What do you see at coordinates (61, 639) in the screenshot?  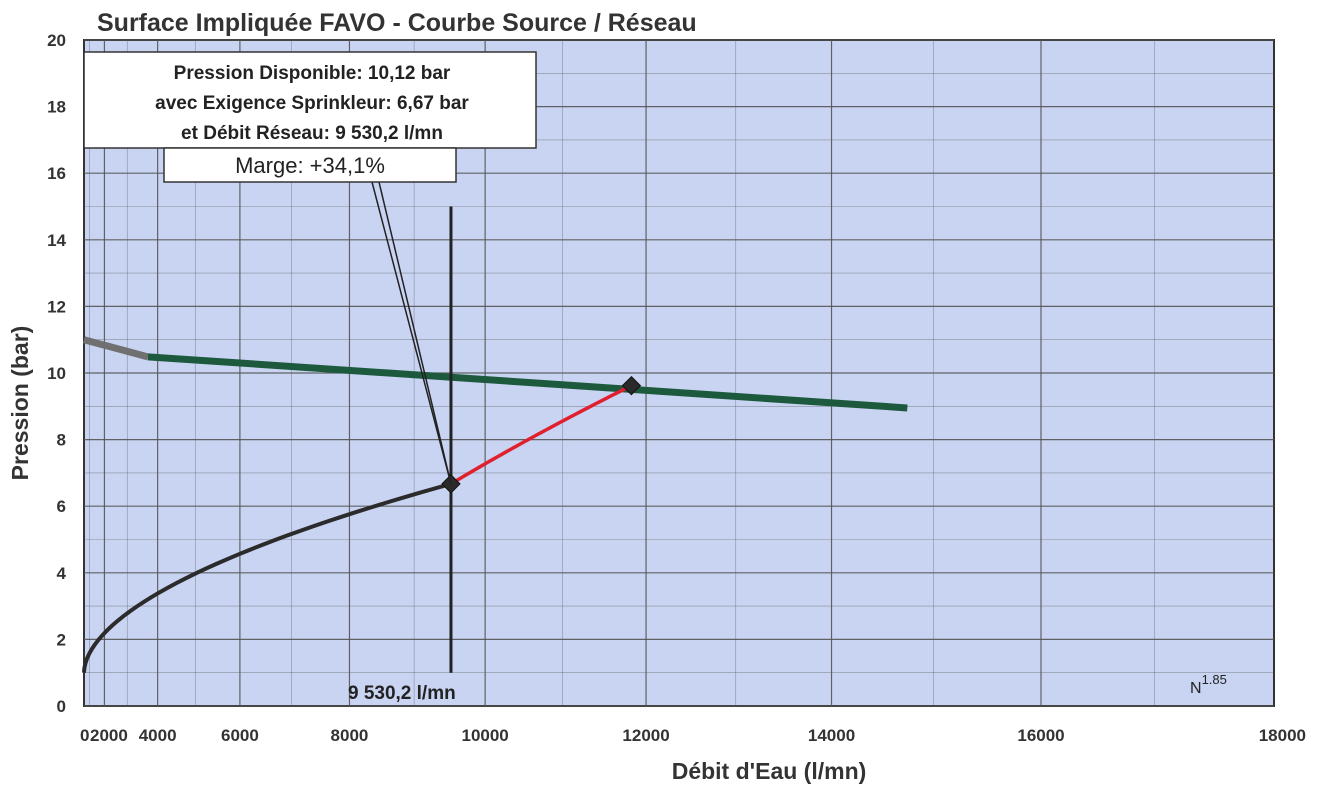 I see `y-tick-label: 2` at bounding box center [61, 639].